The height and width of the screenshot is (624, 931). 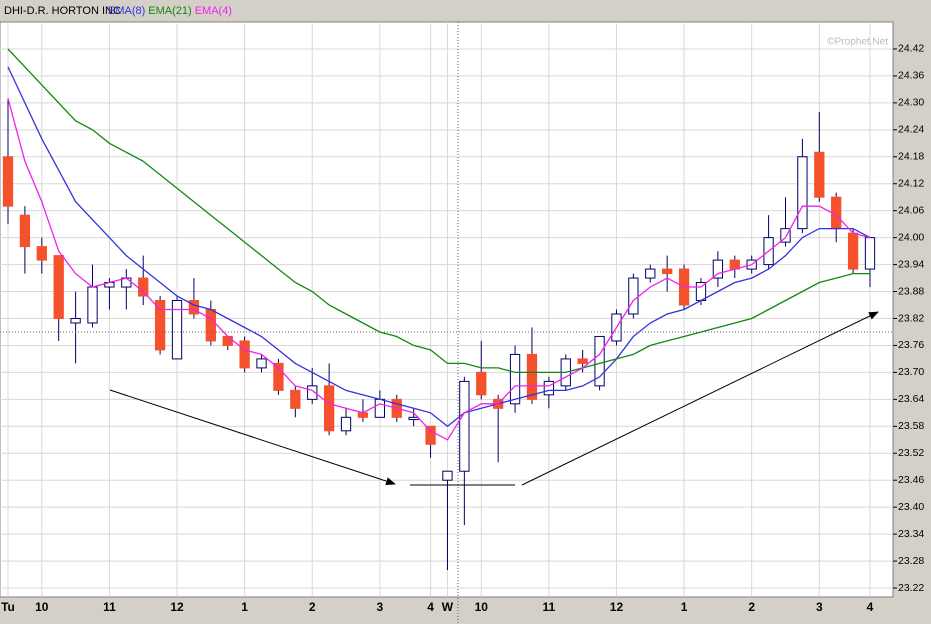 What do you see at coordinates (911, 291) in the screenshot?
I see `y-tick-label: 23.88` at bounding box center [911, 291].